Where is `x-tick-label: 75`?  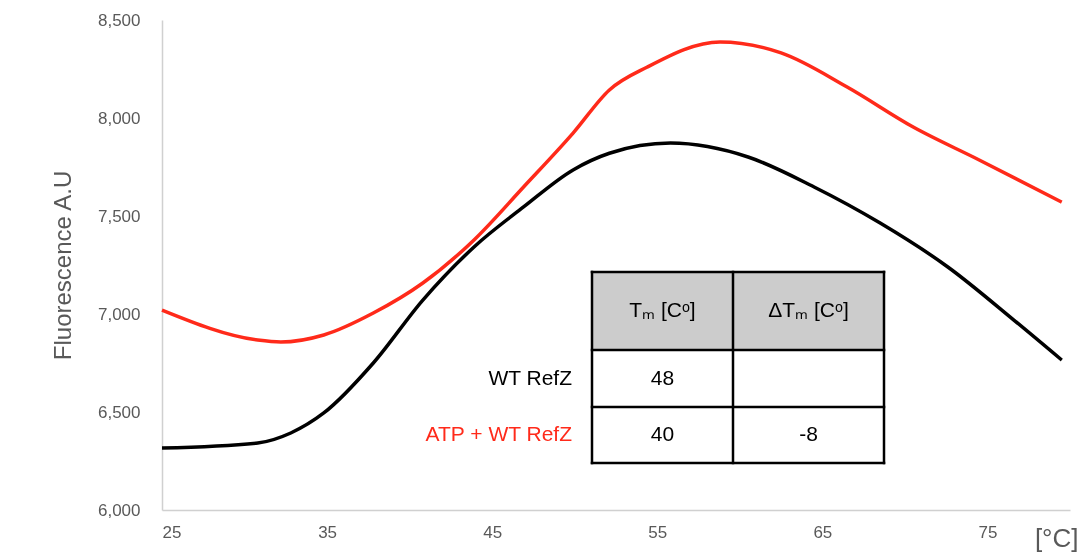
x-tick-label: 75 is located at coordinates (988, 532).